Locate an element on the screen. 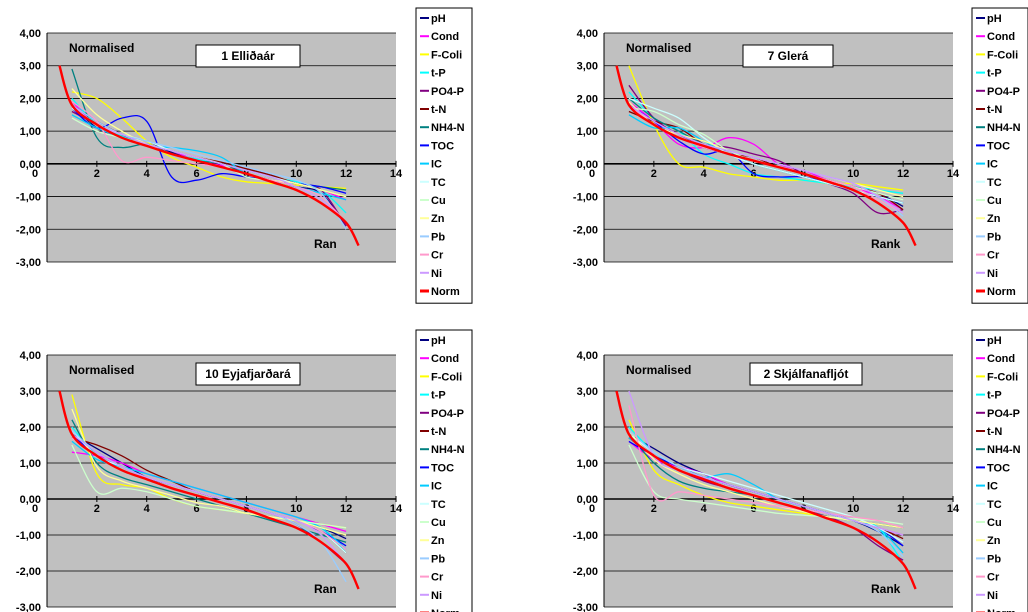  chart-title: 10 Eyjafjarðará is located at coordinates (248, 374).